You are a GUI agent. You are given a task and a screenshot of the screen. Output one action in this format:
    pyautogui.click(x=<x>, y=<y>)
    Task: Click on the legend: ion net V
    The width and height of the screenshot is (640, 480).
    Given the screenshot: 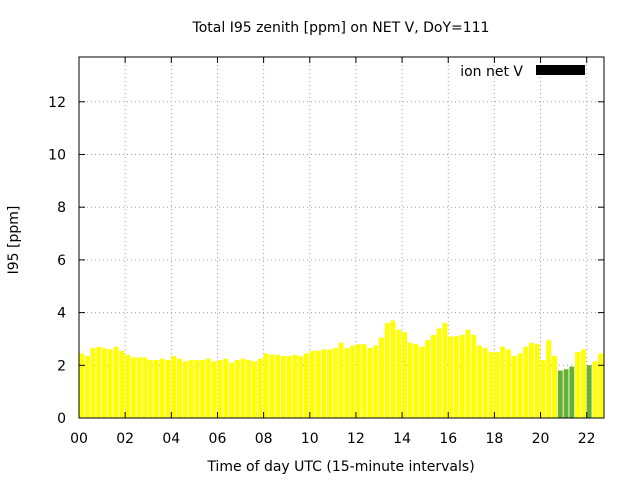 What is the action you would take?
    pyautogui.click(x=522, y=72)
    